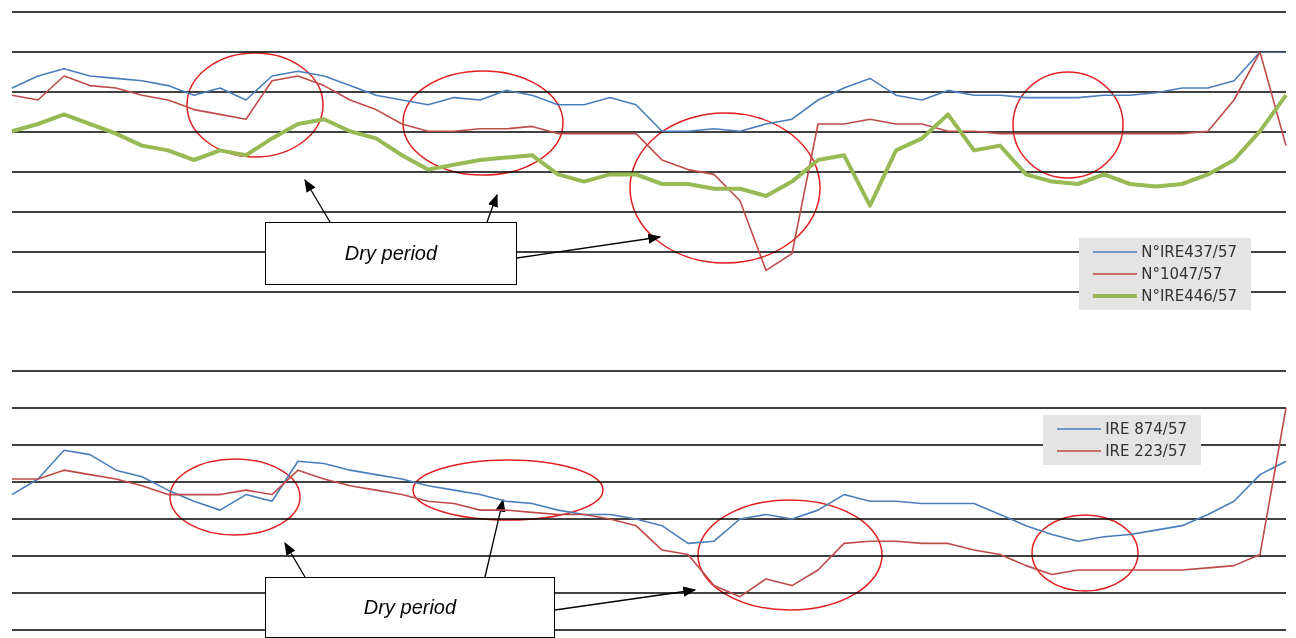 This screenshot has height=638, width=1296. What do you see at coordinates (1146, 451) in the screenshot?
I see `legend-label: IRE 223/57` at bounding box center [1146, 451].